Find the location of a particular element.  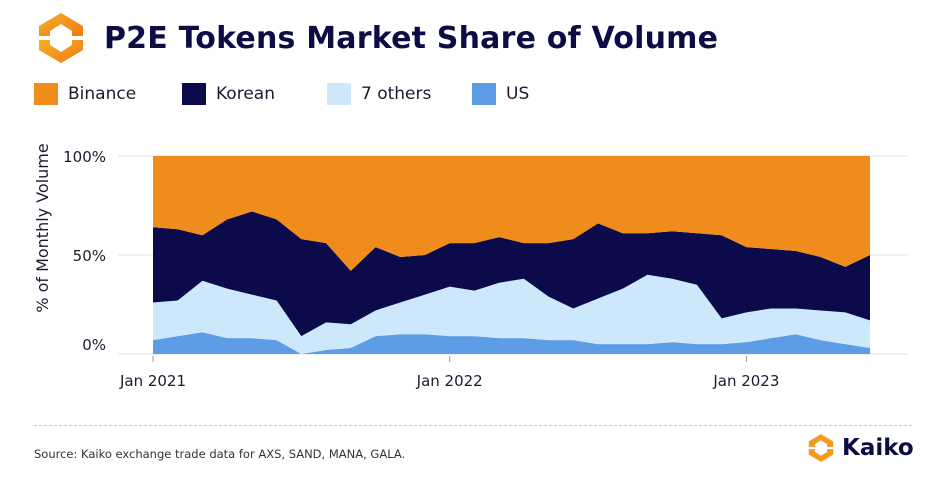

legend-label-7-others: 7 others is located at coordinates (396, 94).